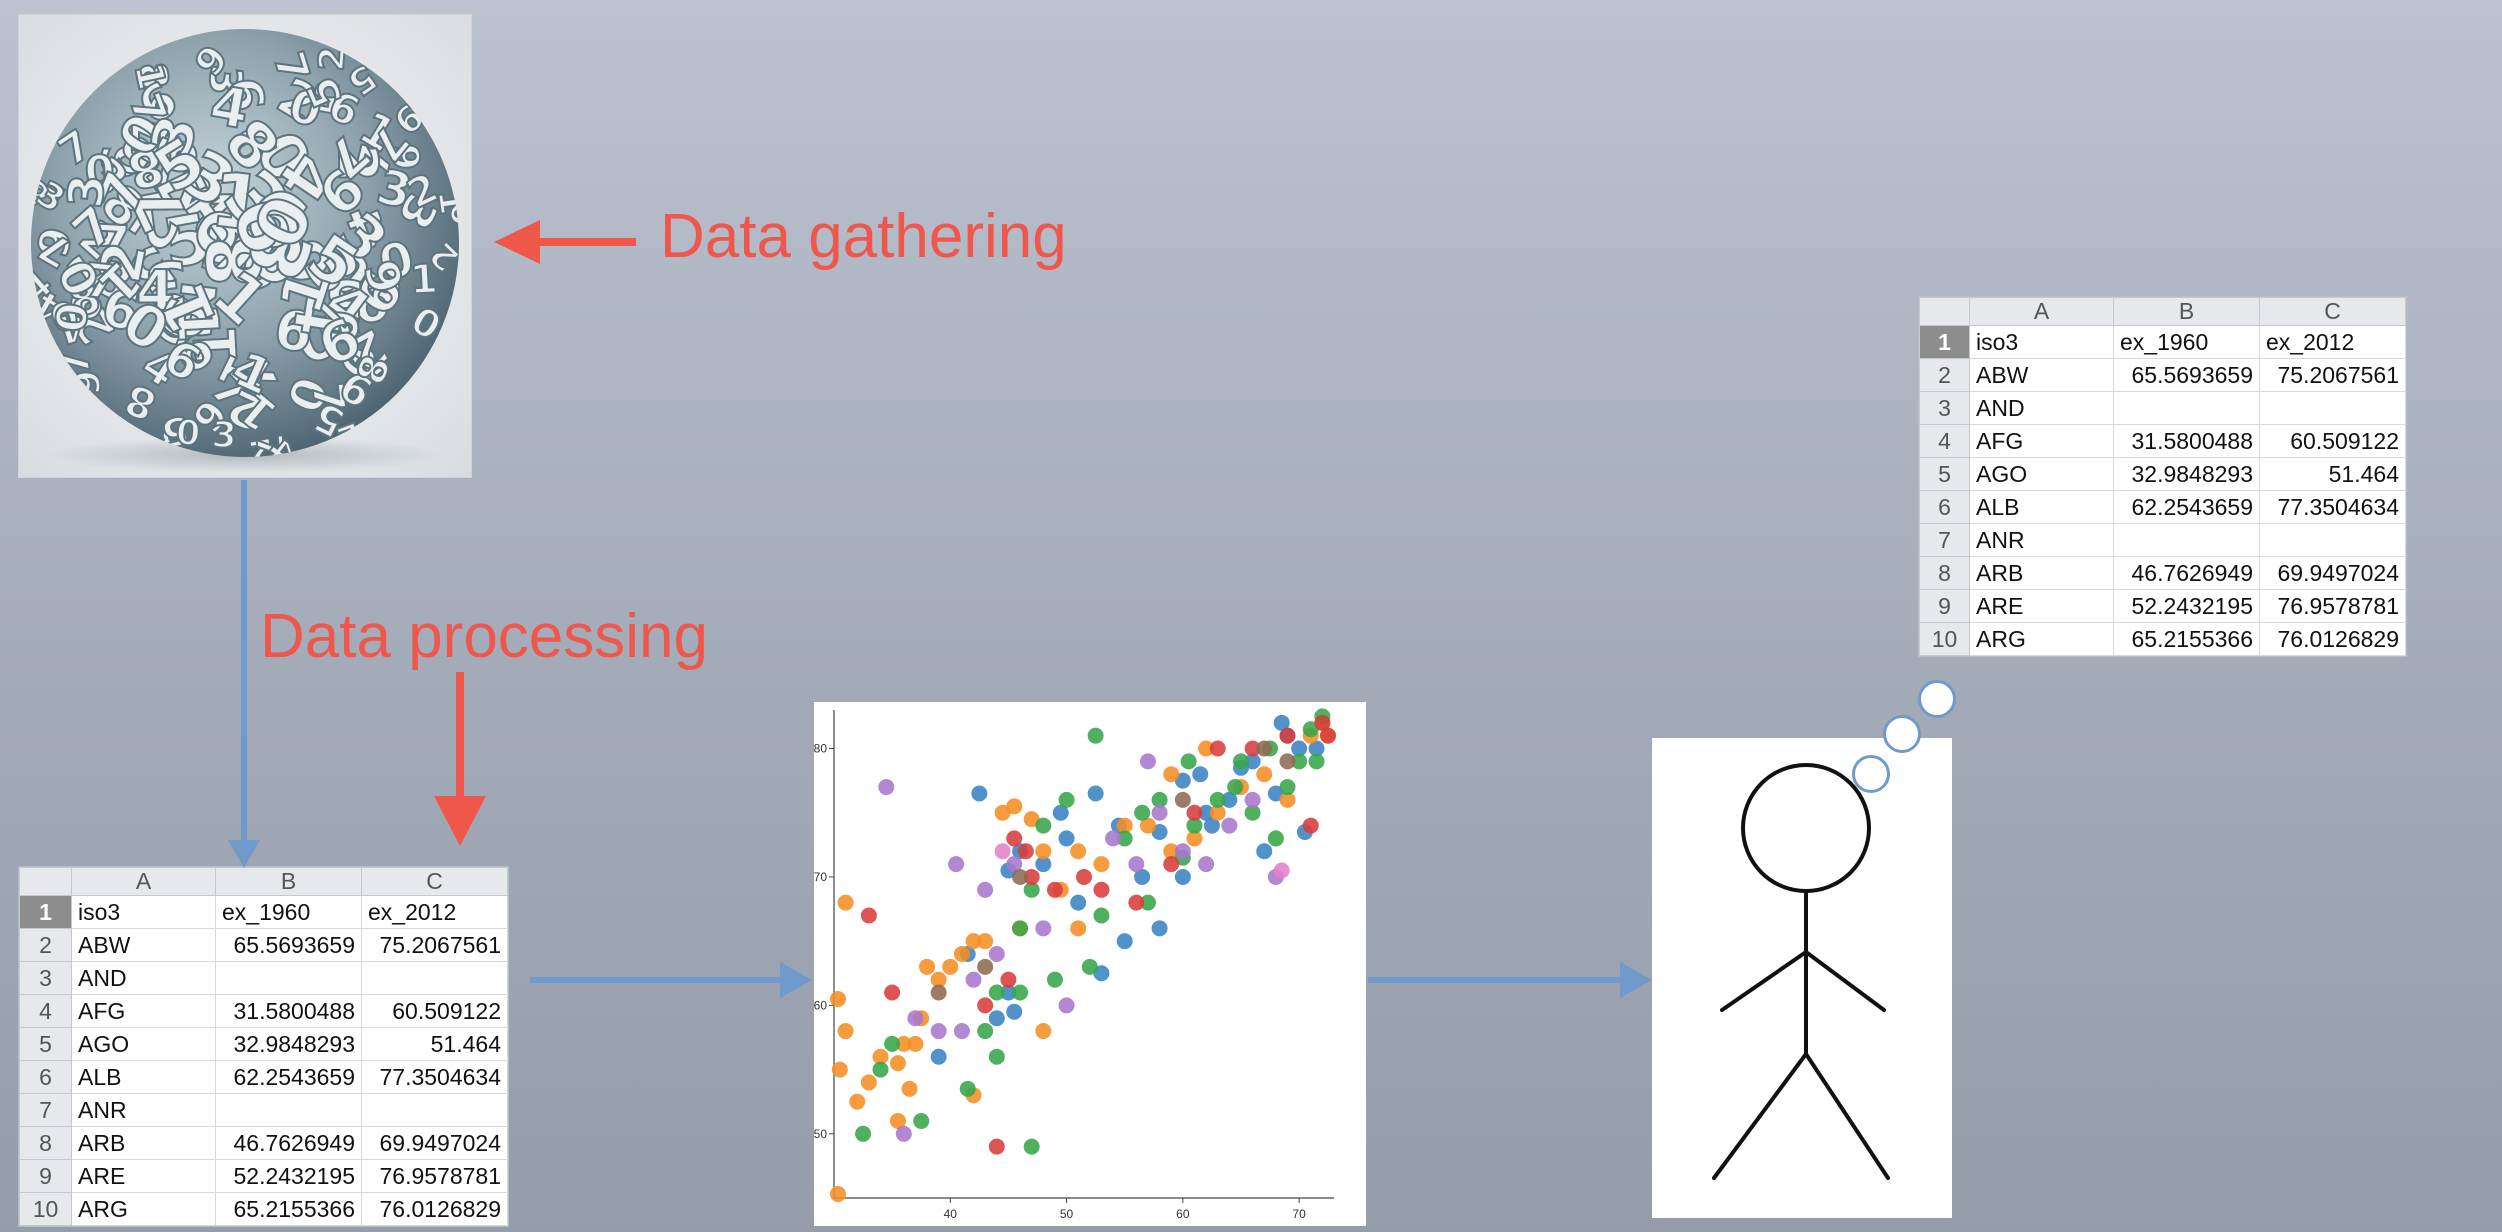 The image size is (2502, 1232). What do you see at coordinates (2041, 342) in the screenshot?
I see `cell-iso3: iso3` at bounding box center [2041, 342].